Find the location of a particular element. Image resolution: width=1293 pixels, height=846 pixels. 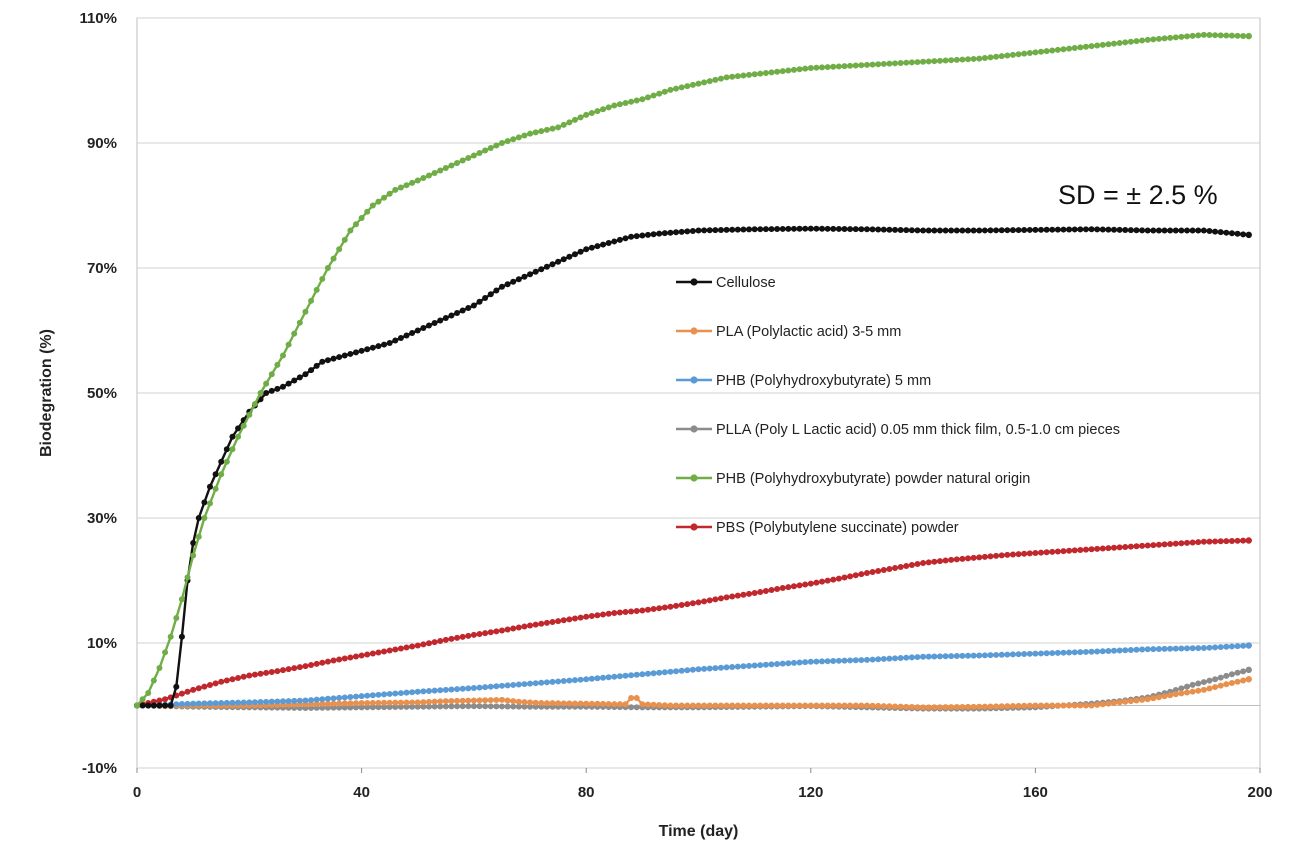

legend-item: PBS (Polybutylene succinate) powder is located at coordinates (817, 528).